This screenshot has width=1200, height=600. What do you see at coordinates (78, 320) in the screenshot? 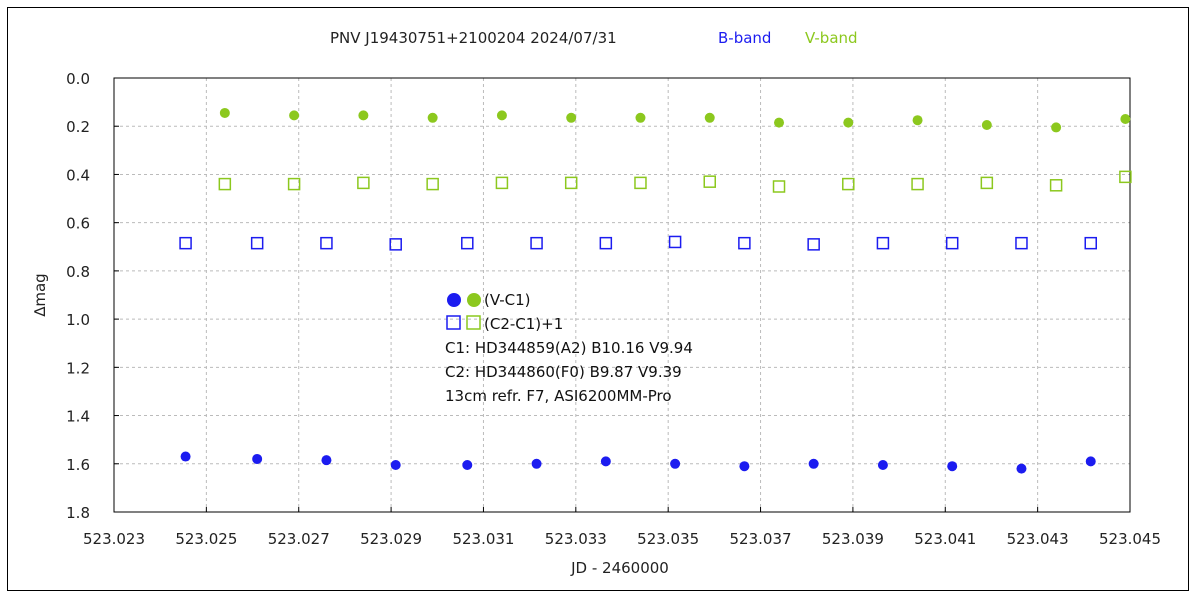
I see `y-tick-label: 1.0` at bounding box center [78, 320].